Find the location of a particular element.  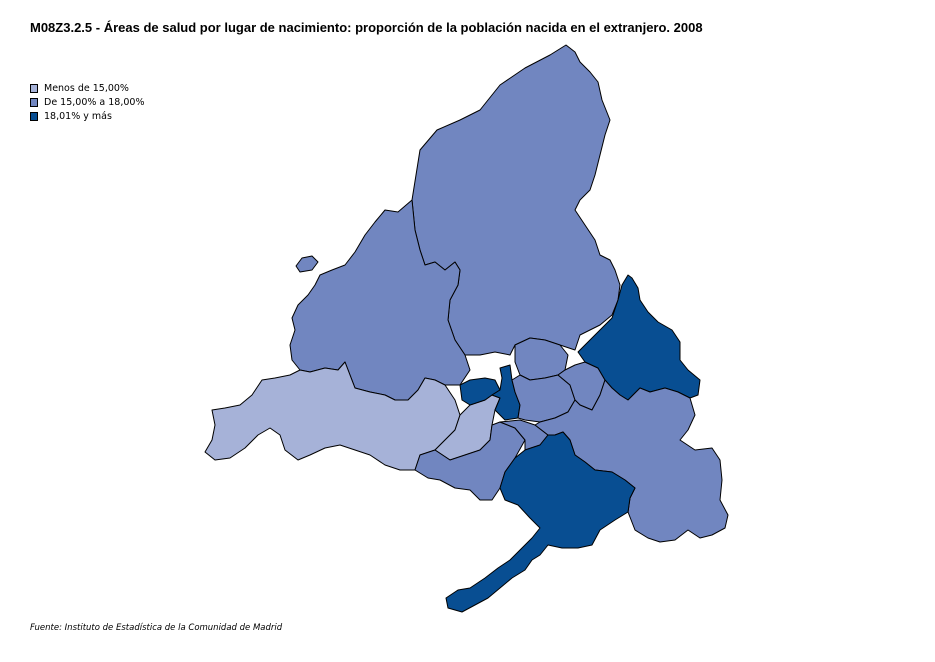

legend-swatch-low is located at coordinates (34, 88).